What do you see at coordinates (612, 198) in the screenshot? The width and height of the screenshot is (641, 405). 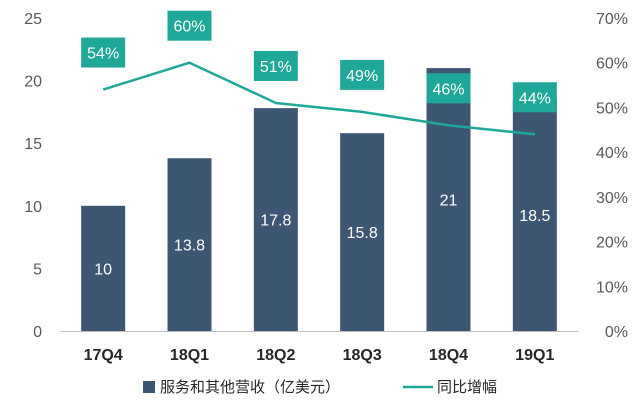 I see `right-tick-label: 30%` at bounding box center [612, 198].